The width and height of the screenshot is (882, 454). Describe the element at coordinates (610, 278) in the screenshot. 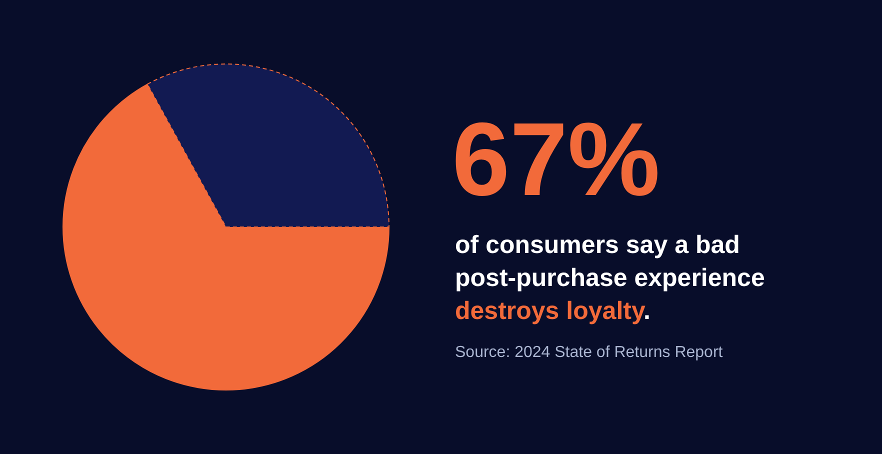

I see `text: of consumers say a bad post-purchase experience destroys loyalty.` at that location.